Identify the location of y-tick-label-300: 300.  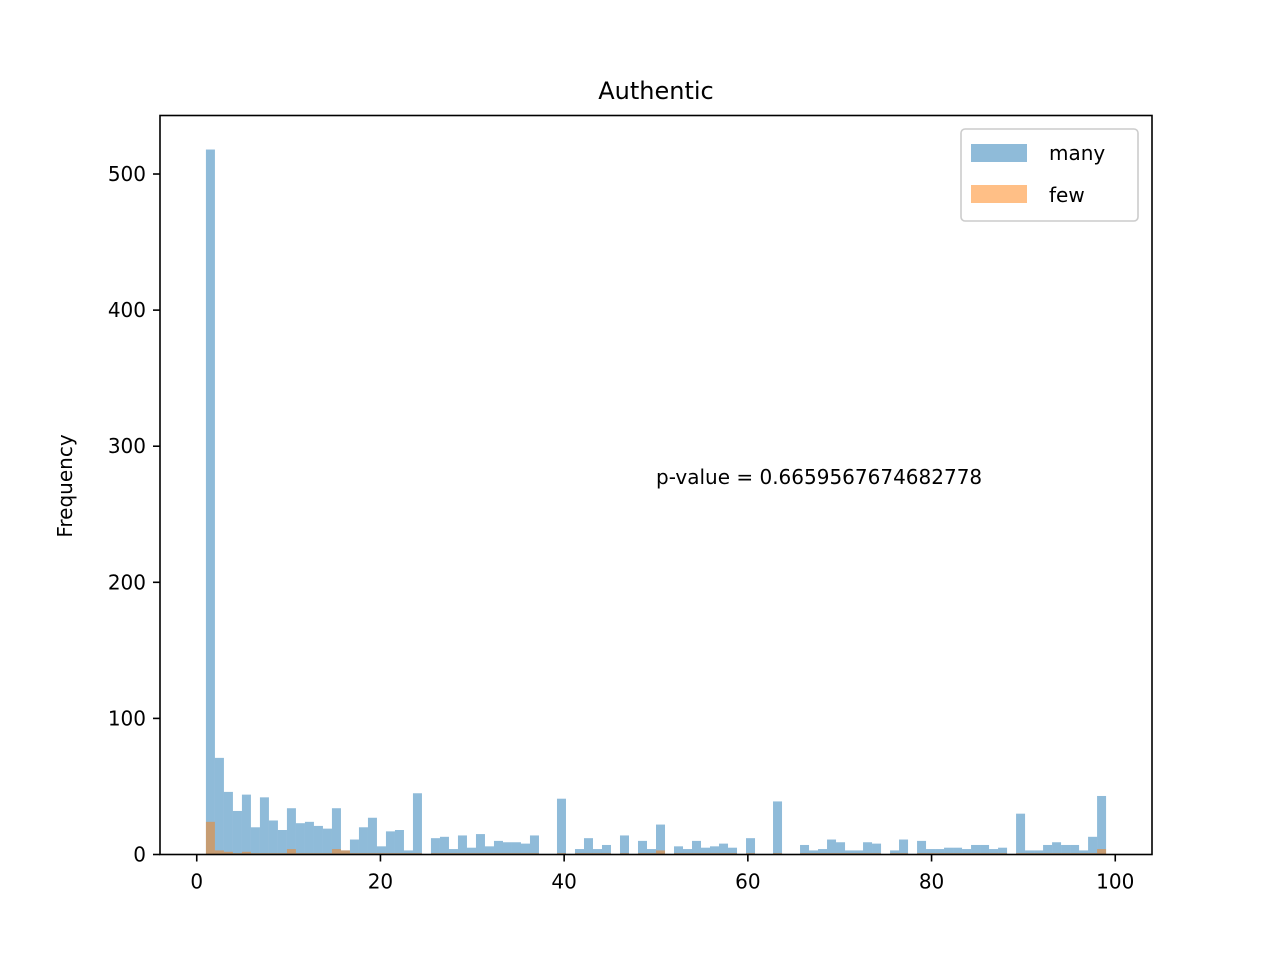
(127, 446).